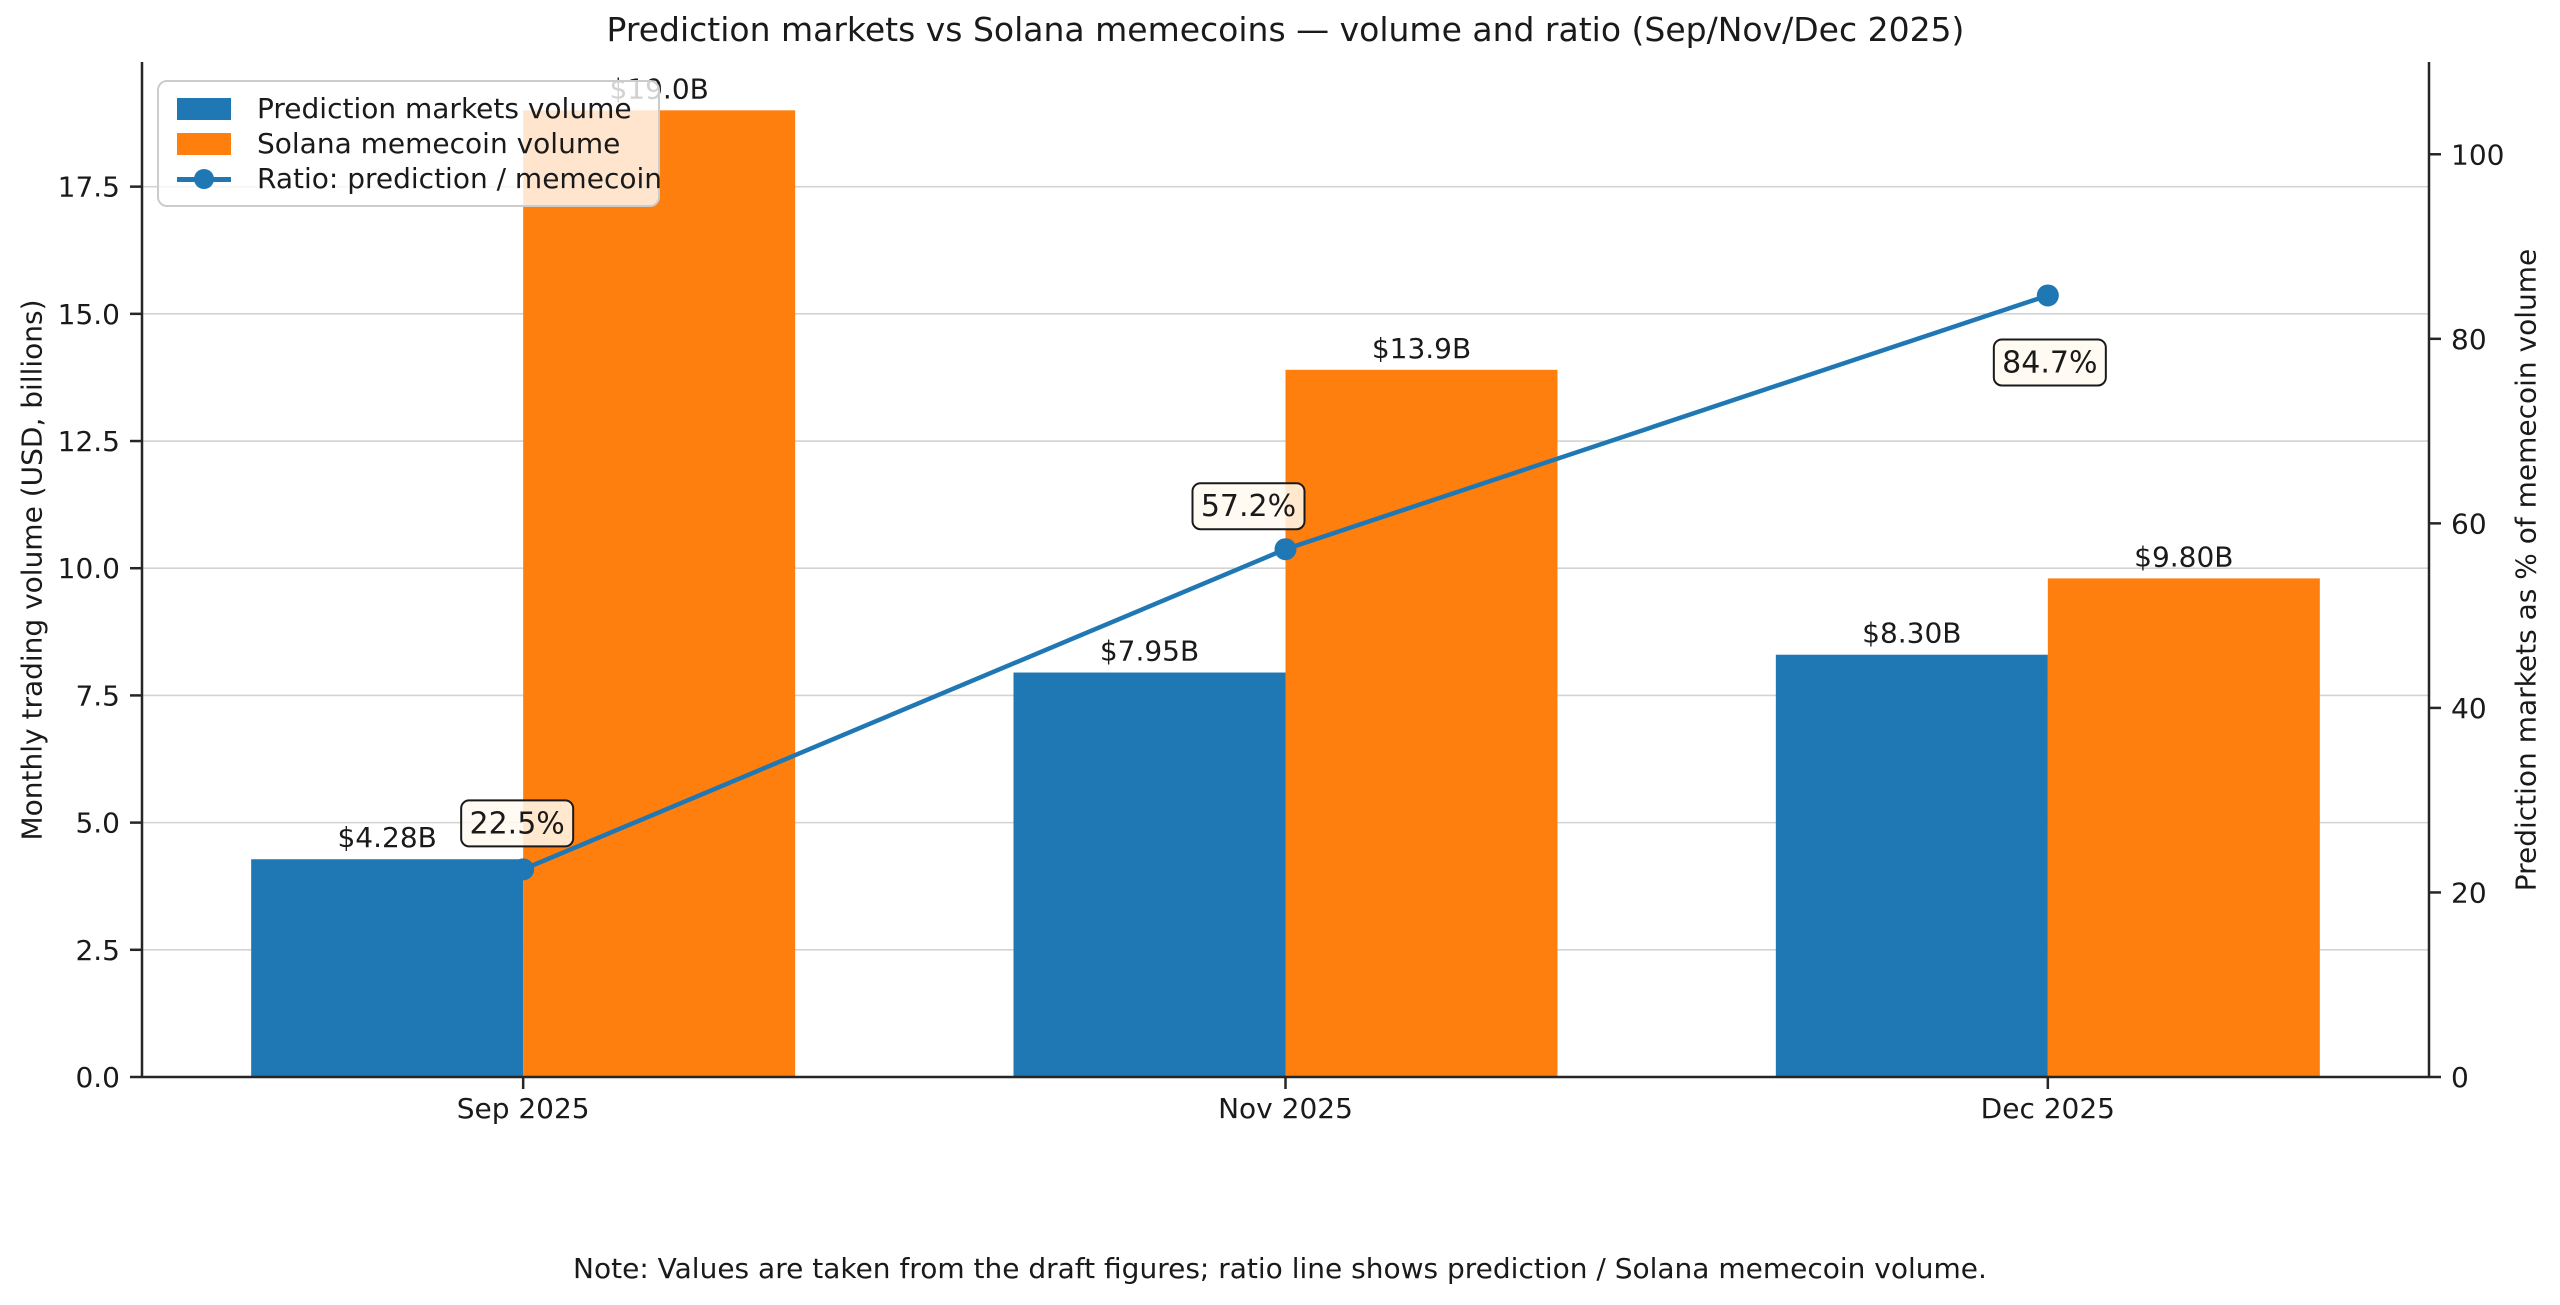  I want to click on annotation-label: 84.7%, so click(2049, 362).